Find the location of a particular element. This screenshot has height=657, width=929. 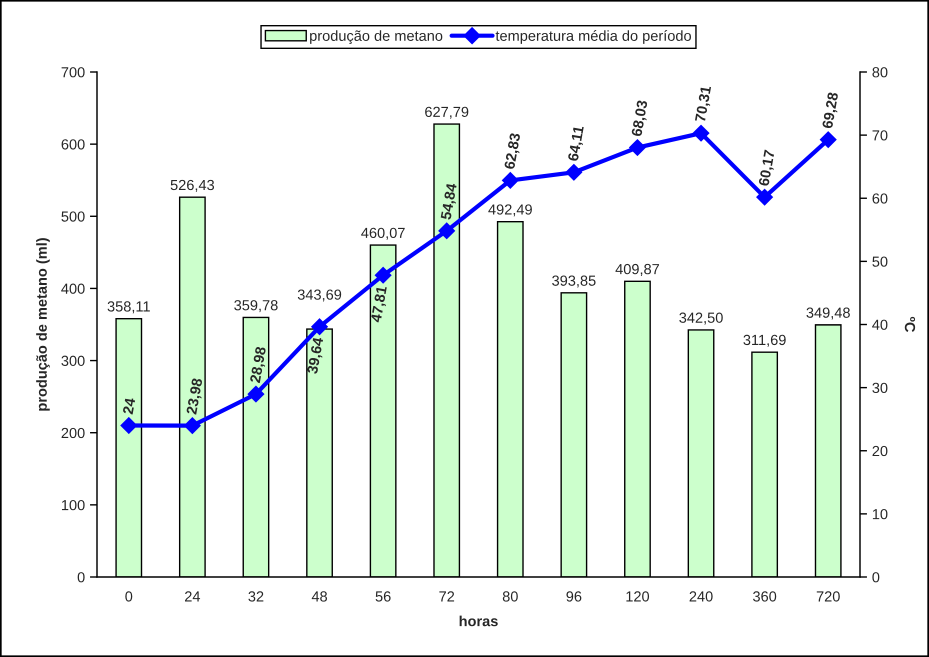

data-label: 358,11 is located at coordinates (129, 307).